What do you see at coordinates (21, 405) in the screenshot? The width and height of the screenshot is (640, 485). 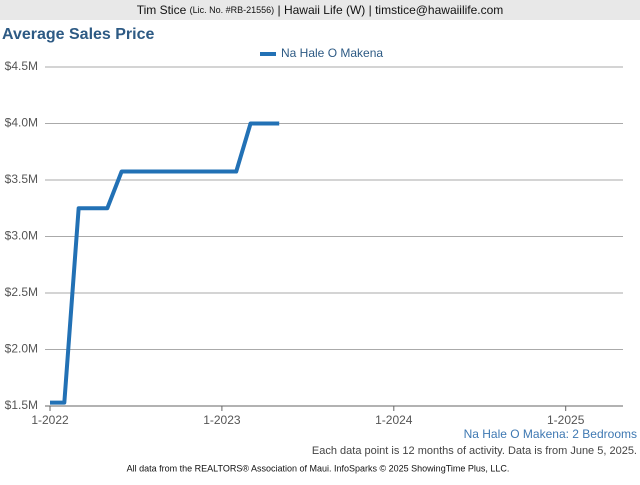 I see `y-tick-label: $1.5M` at bounding box center [21, 405].